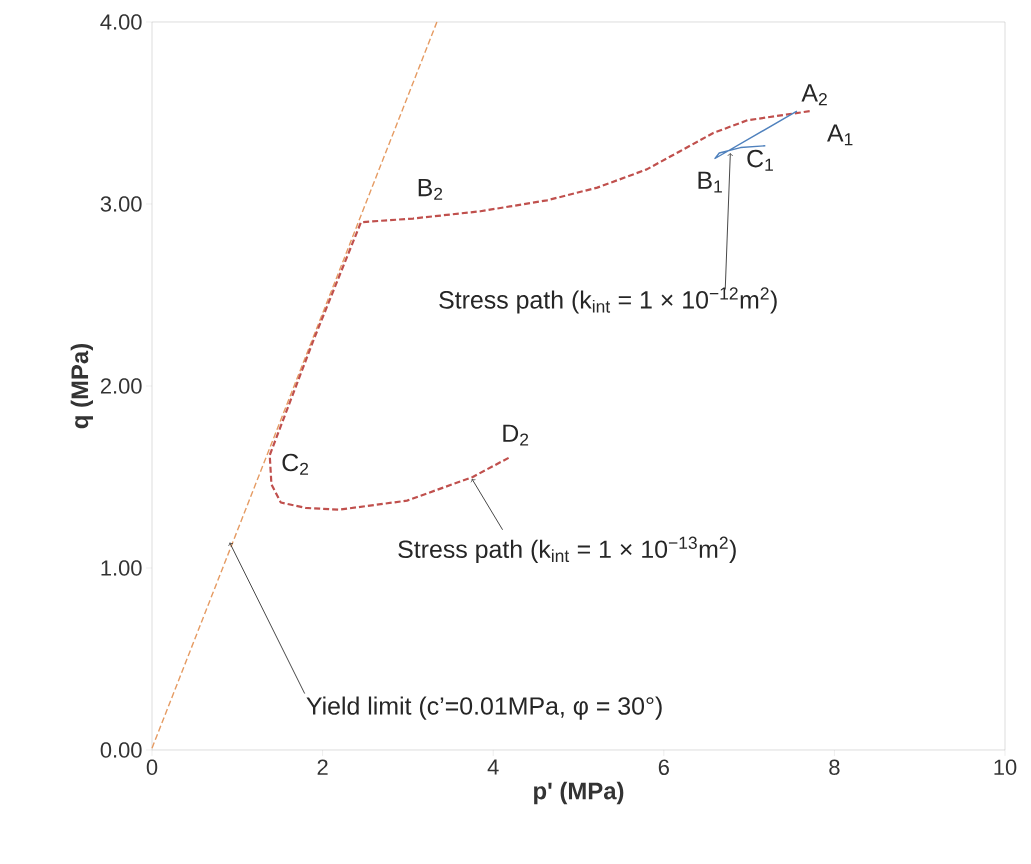 The image size is (1031, 864). What do you see at coordinates (121, 22) in the screenshot?
I see `y-tick-label: 4.00` at bounding box center [121, 22].